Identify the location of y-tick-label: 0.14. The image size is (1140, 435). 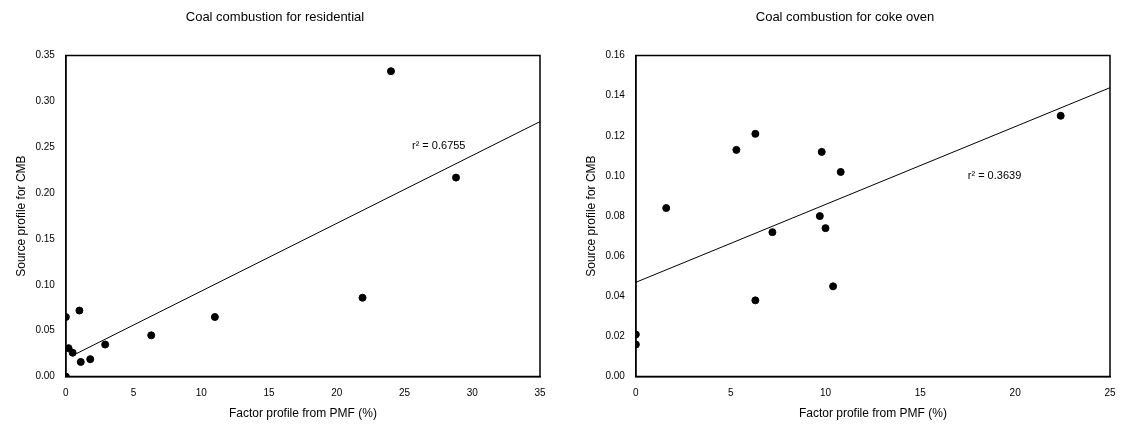
(615, 95).